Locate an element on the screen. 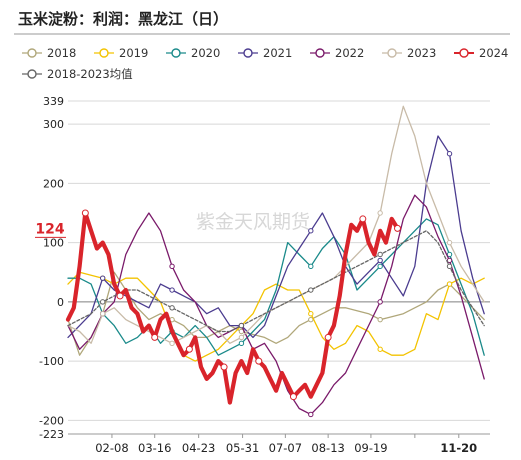 The image size is (521, 460). legend-marker-2020 is located at coordinates (176, 53).